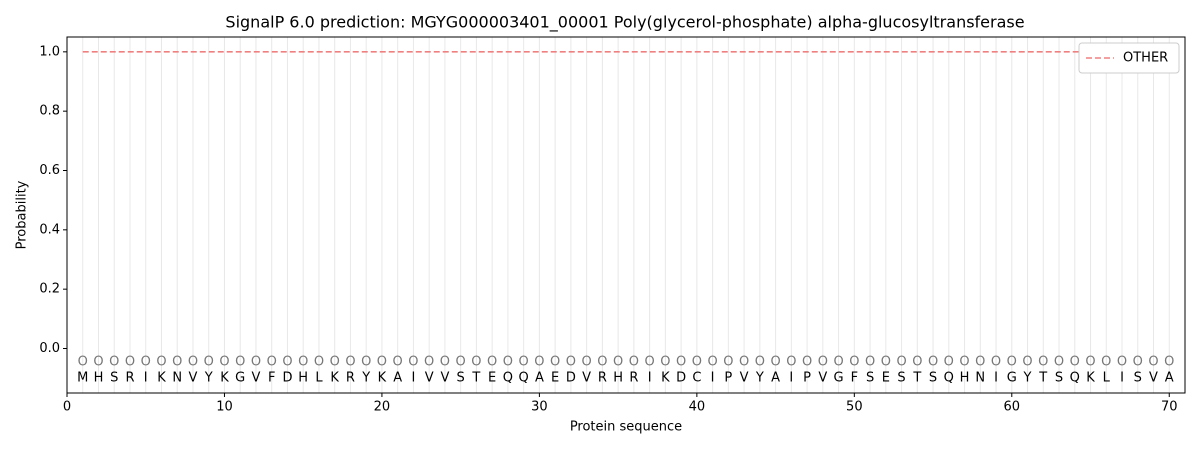  I want to click on legend: OTHER, so click(1129, 58).